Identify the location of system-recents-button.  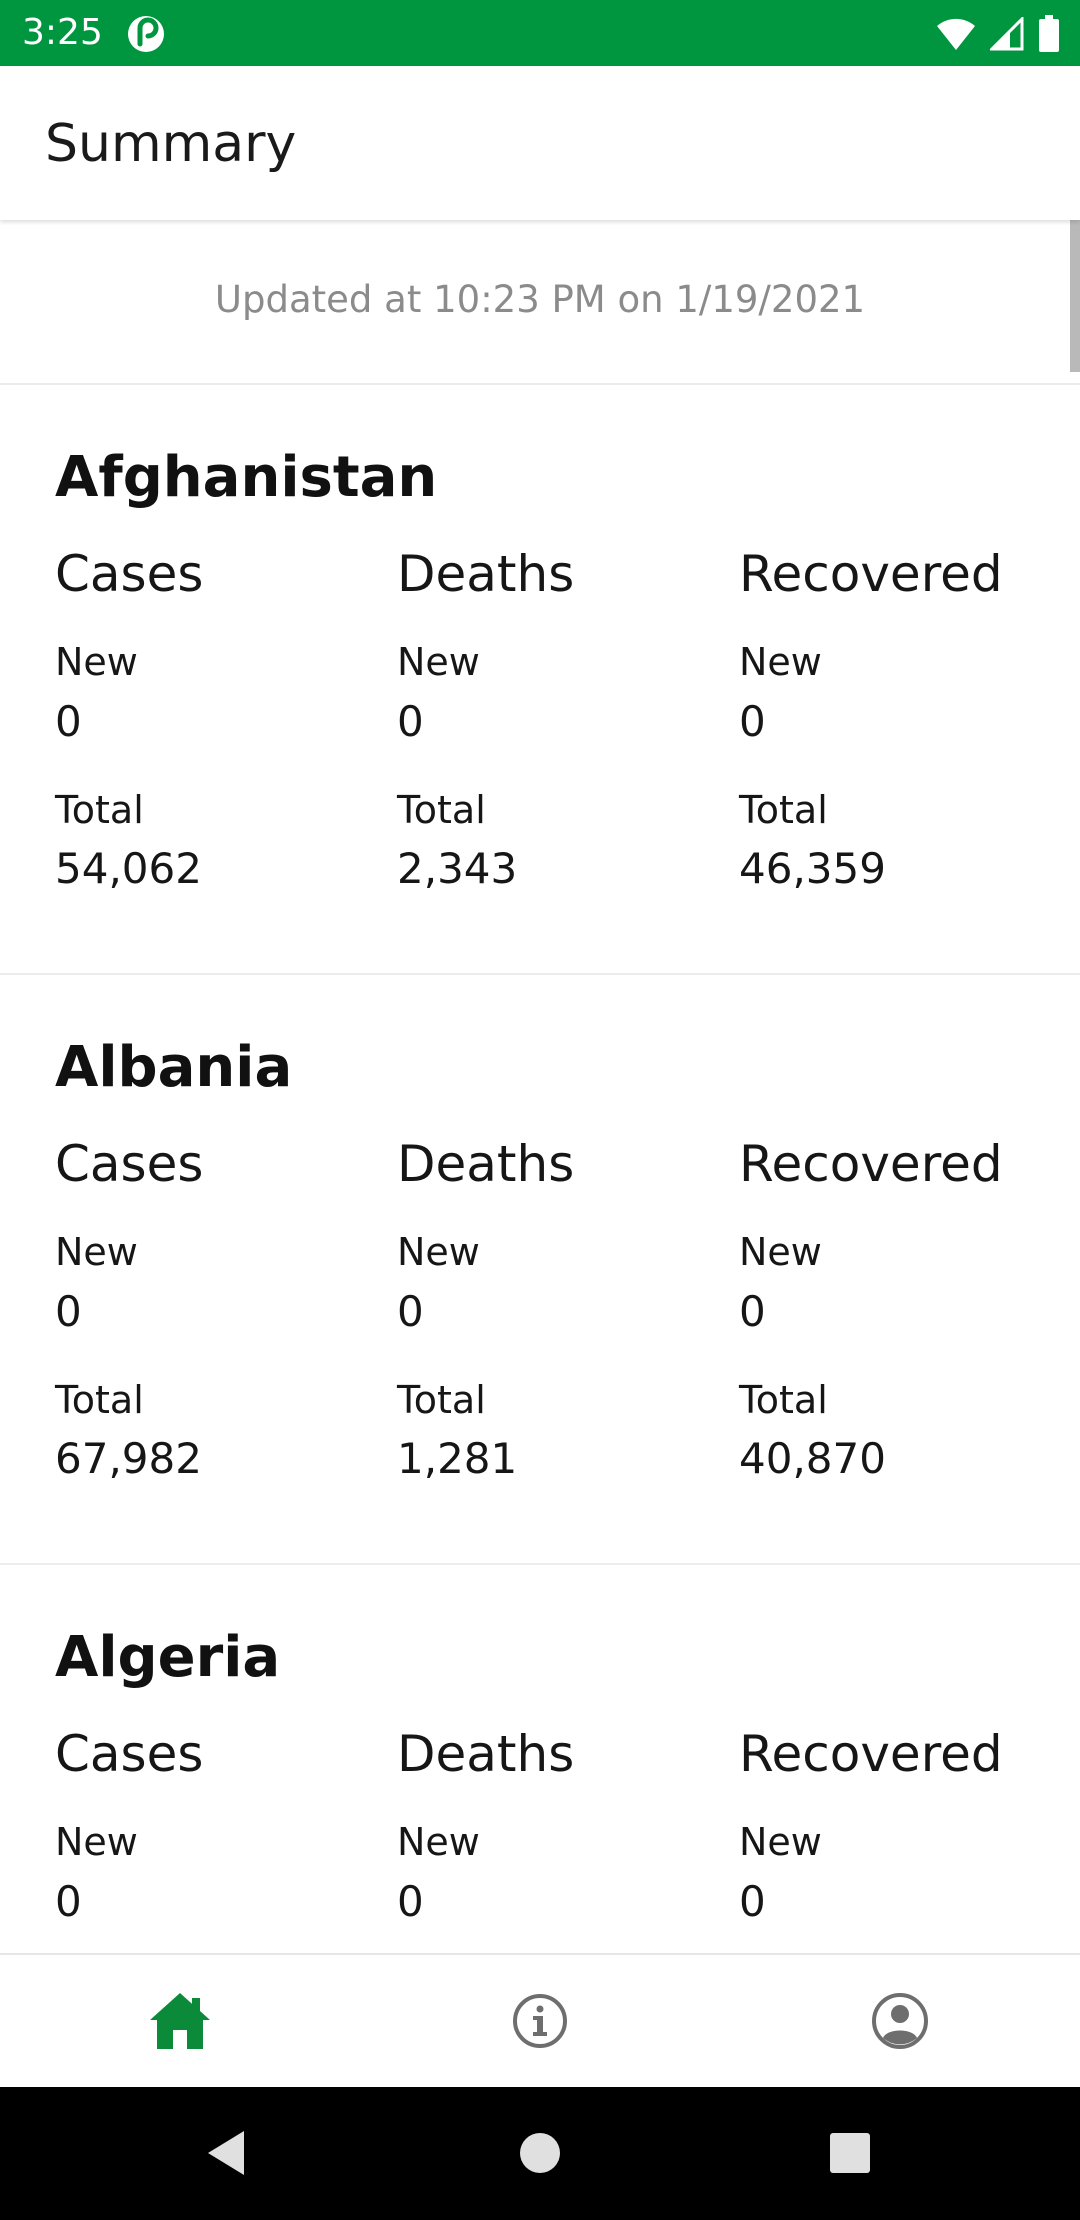
(850, 2153).